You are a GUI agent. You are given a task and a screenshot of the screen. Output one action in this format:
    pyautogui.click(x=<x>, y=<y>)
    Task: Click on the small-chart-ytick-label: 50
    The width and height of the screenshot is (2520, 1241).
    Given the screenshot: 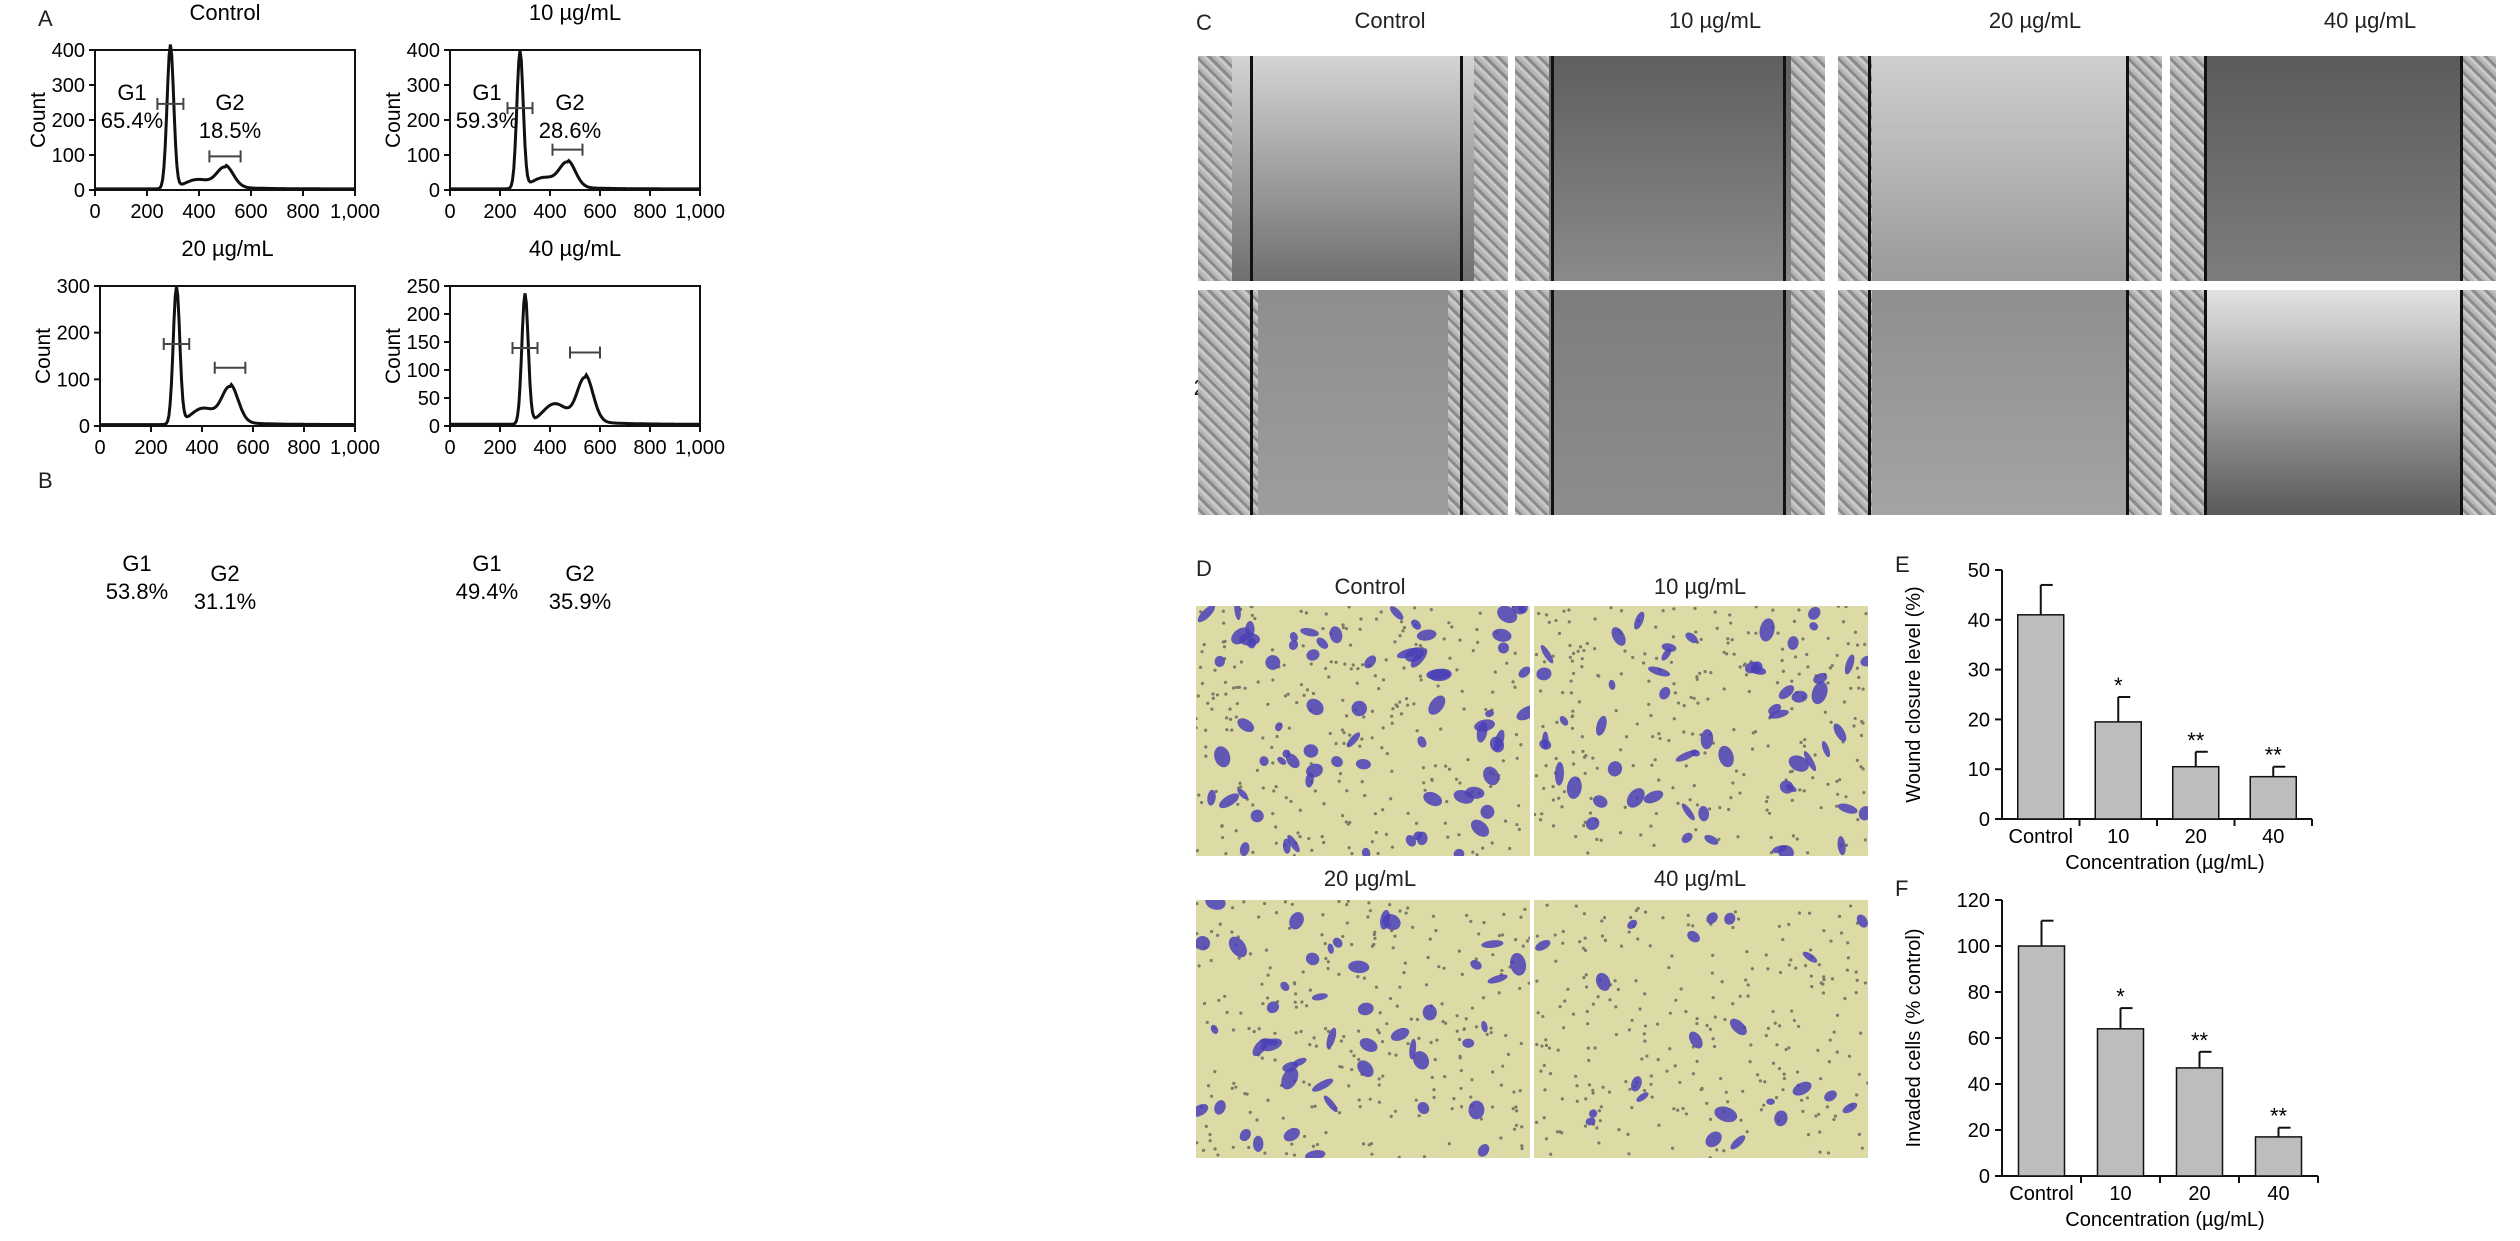 What is the action you would take?
    pyautogui.click(x=1979, y=571)
    